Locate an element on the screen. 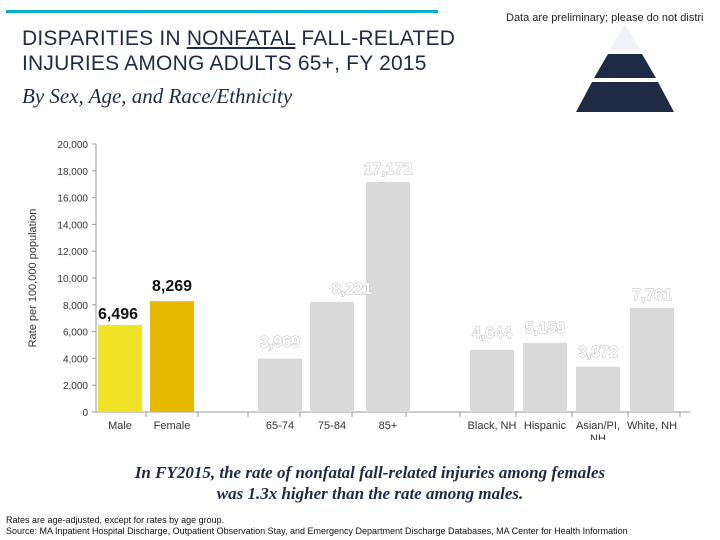 This screenshot has width=720, height=540. bar-value-label: 5,159 is located at coordinates (545, 328).